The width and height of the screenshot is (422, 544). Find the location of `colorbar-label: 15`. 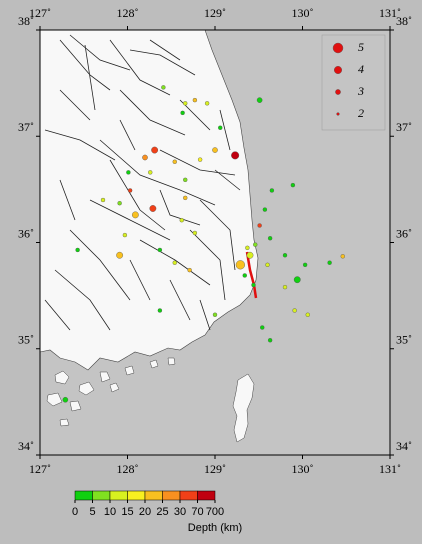

colorbar-label: 15 is located at coordinates (127, 512).